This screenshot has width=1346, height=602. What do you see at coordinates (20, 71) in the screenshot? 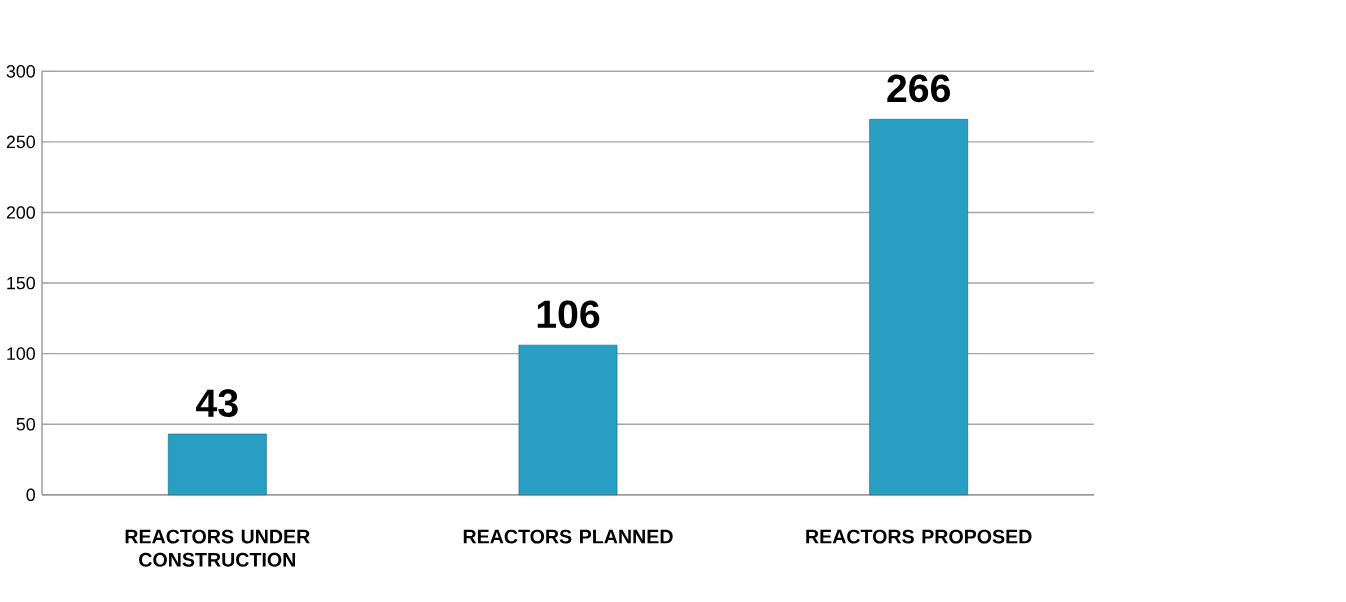
I see `y-tick-label: 300` at bounding box center [20, 71].